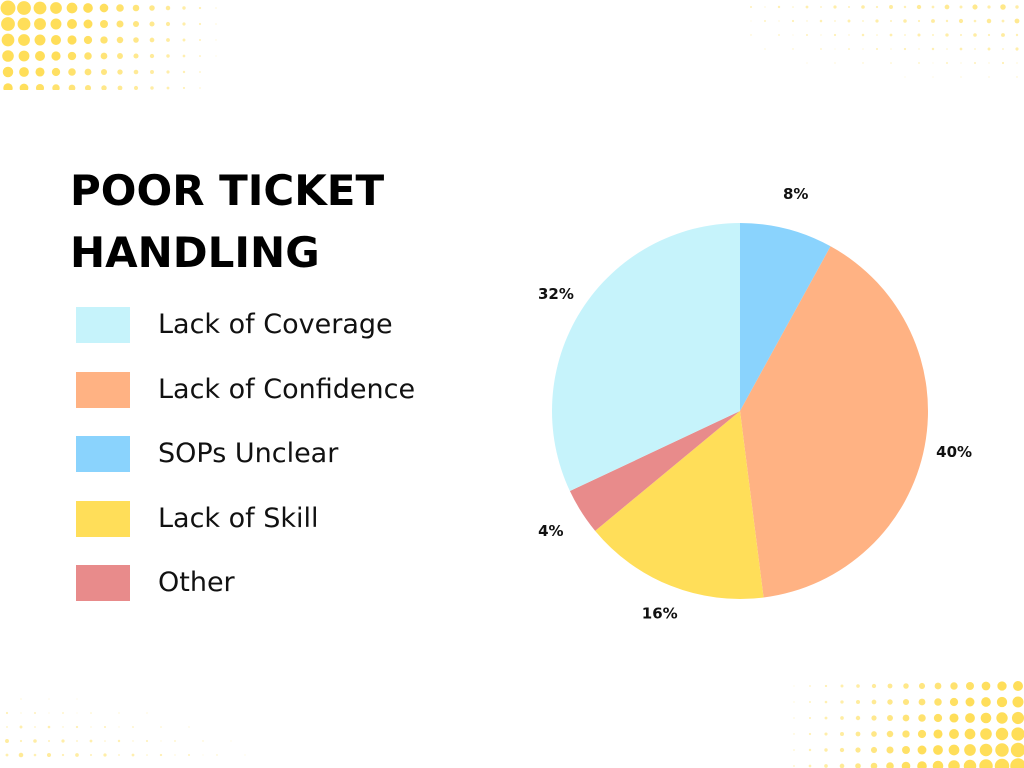  Describe the element at coordinates (196, 582) in the screenshot. I see `legend-label: Other` at that location.